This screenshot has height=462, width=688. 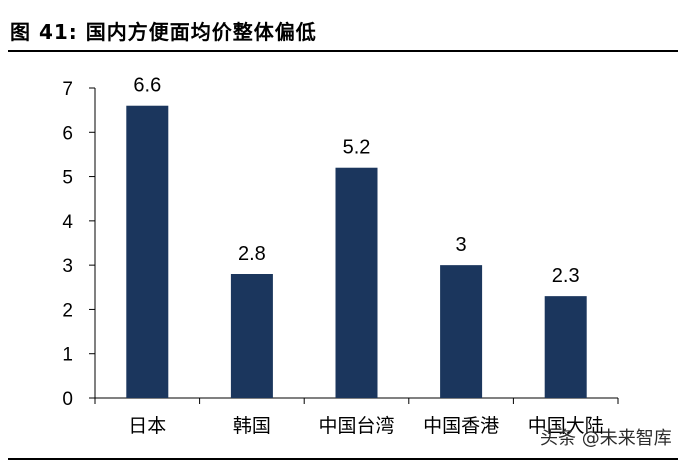 I want to click on x-category-label: 中国大陆, so click(x=566, y=426).